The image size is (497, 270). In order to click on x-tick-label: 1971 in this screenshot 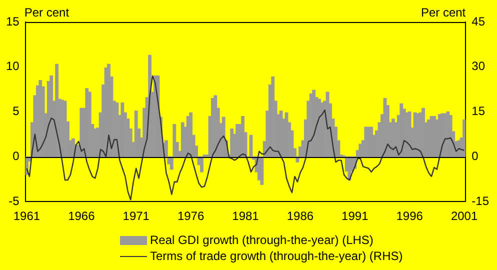, I will do `click(136, 216)`.